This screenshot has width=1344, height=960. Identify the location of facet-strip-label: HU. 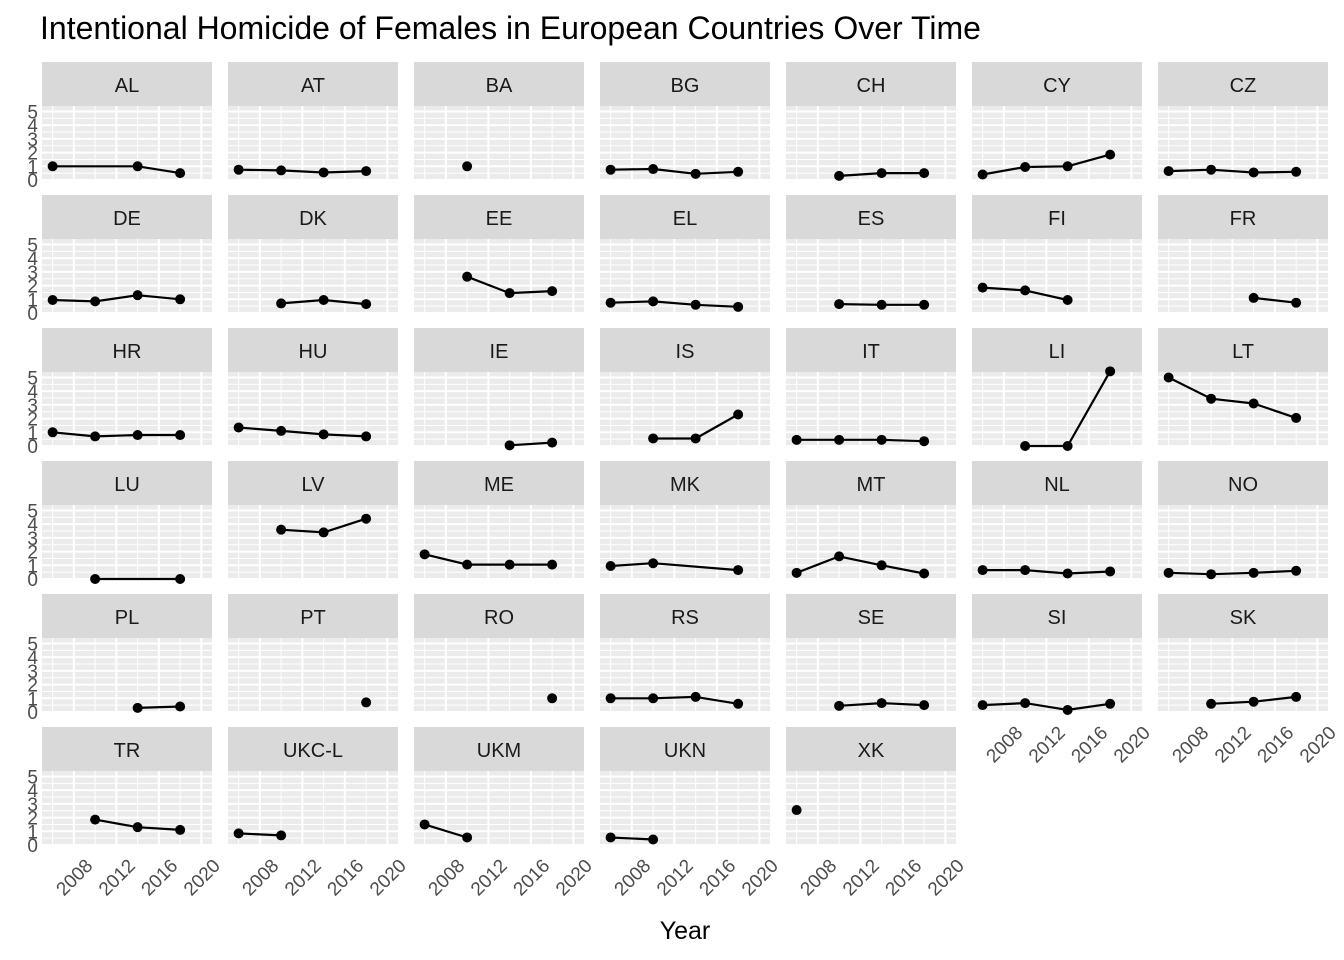
(313, 352).